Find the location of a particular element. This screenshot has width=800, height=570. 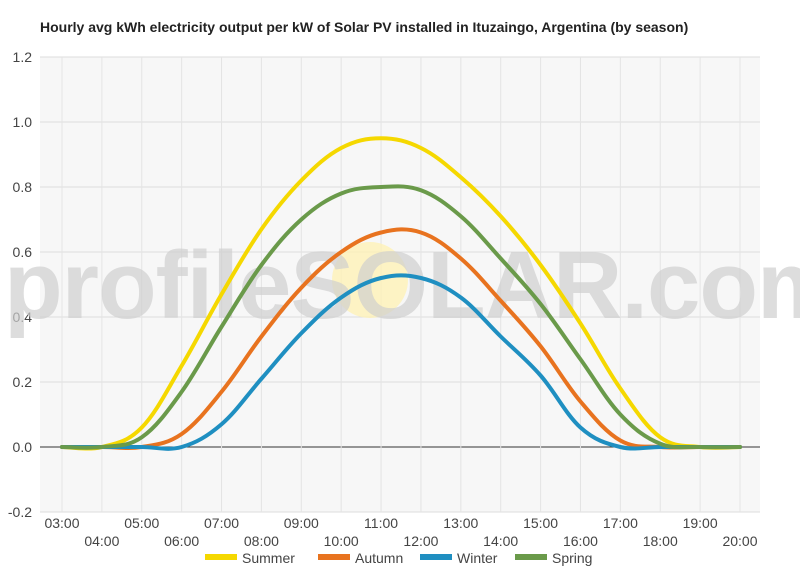

x-tick-label: 07:00 is located at coordinates (221, 523).